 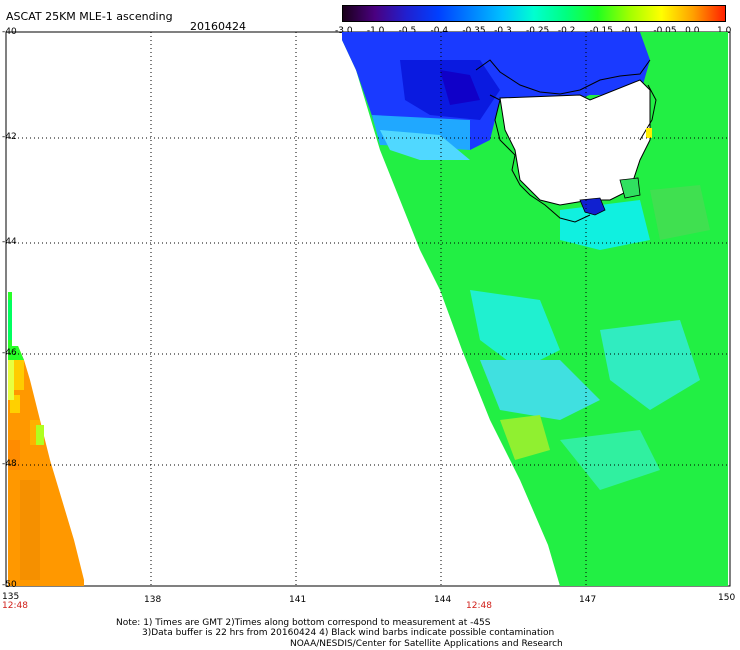 I want to click on color-bar-label: -0.5, so click(x=407, y=31).